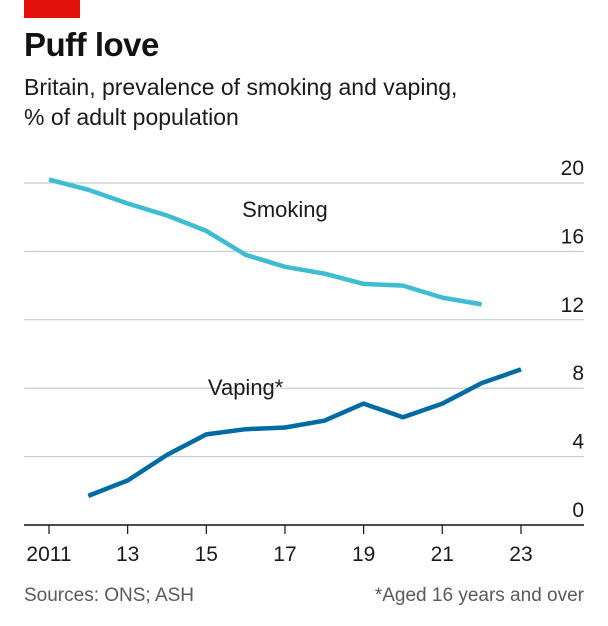 This screenshot has height=626, width=608. What do you see at coordinates (284, 554) in the screenshot?
I see `x-tick-label: 17` at bounding box center [284, 554].